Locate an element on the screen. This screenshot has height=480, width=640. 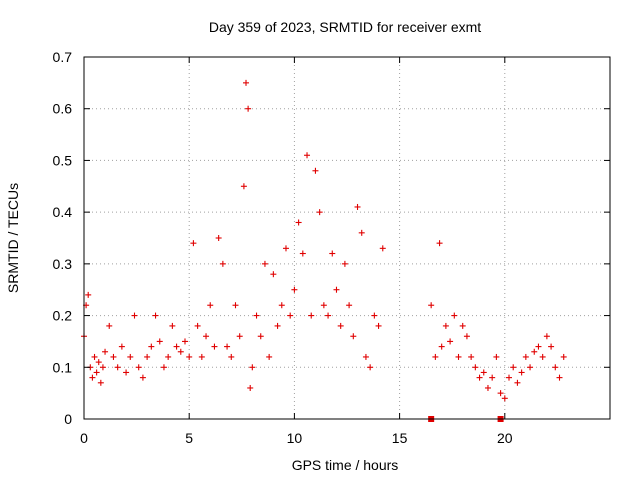
x-tick-label: 10 is located at coordinates (295, 438).